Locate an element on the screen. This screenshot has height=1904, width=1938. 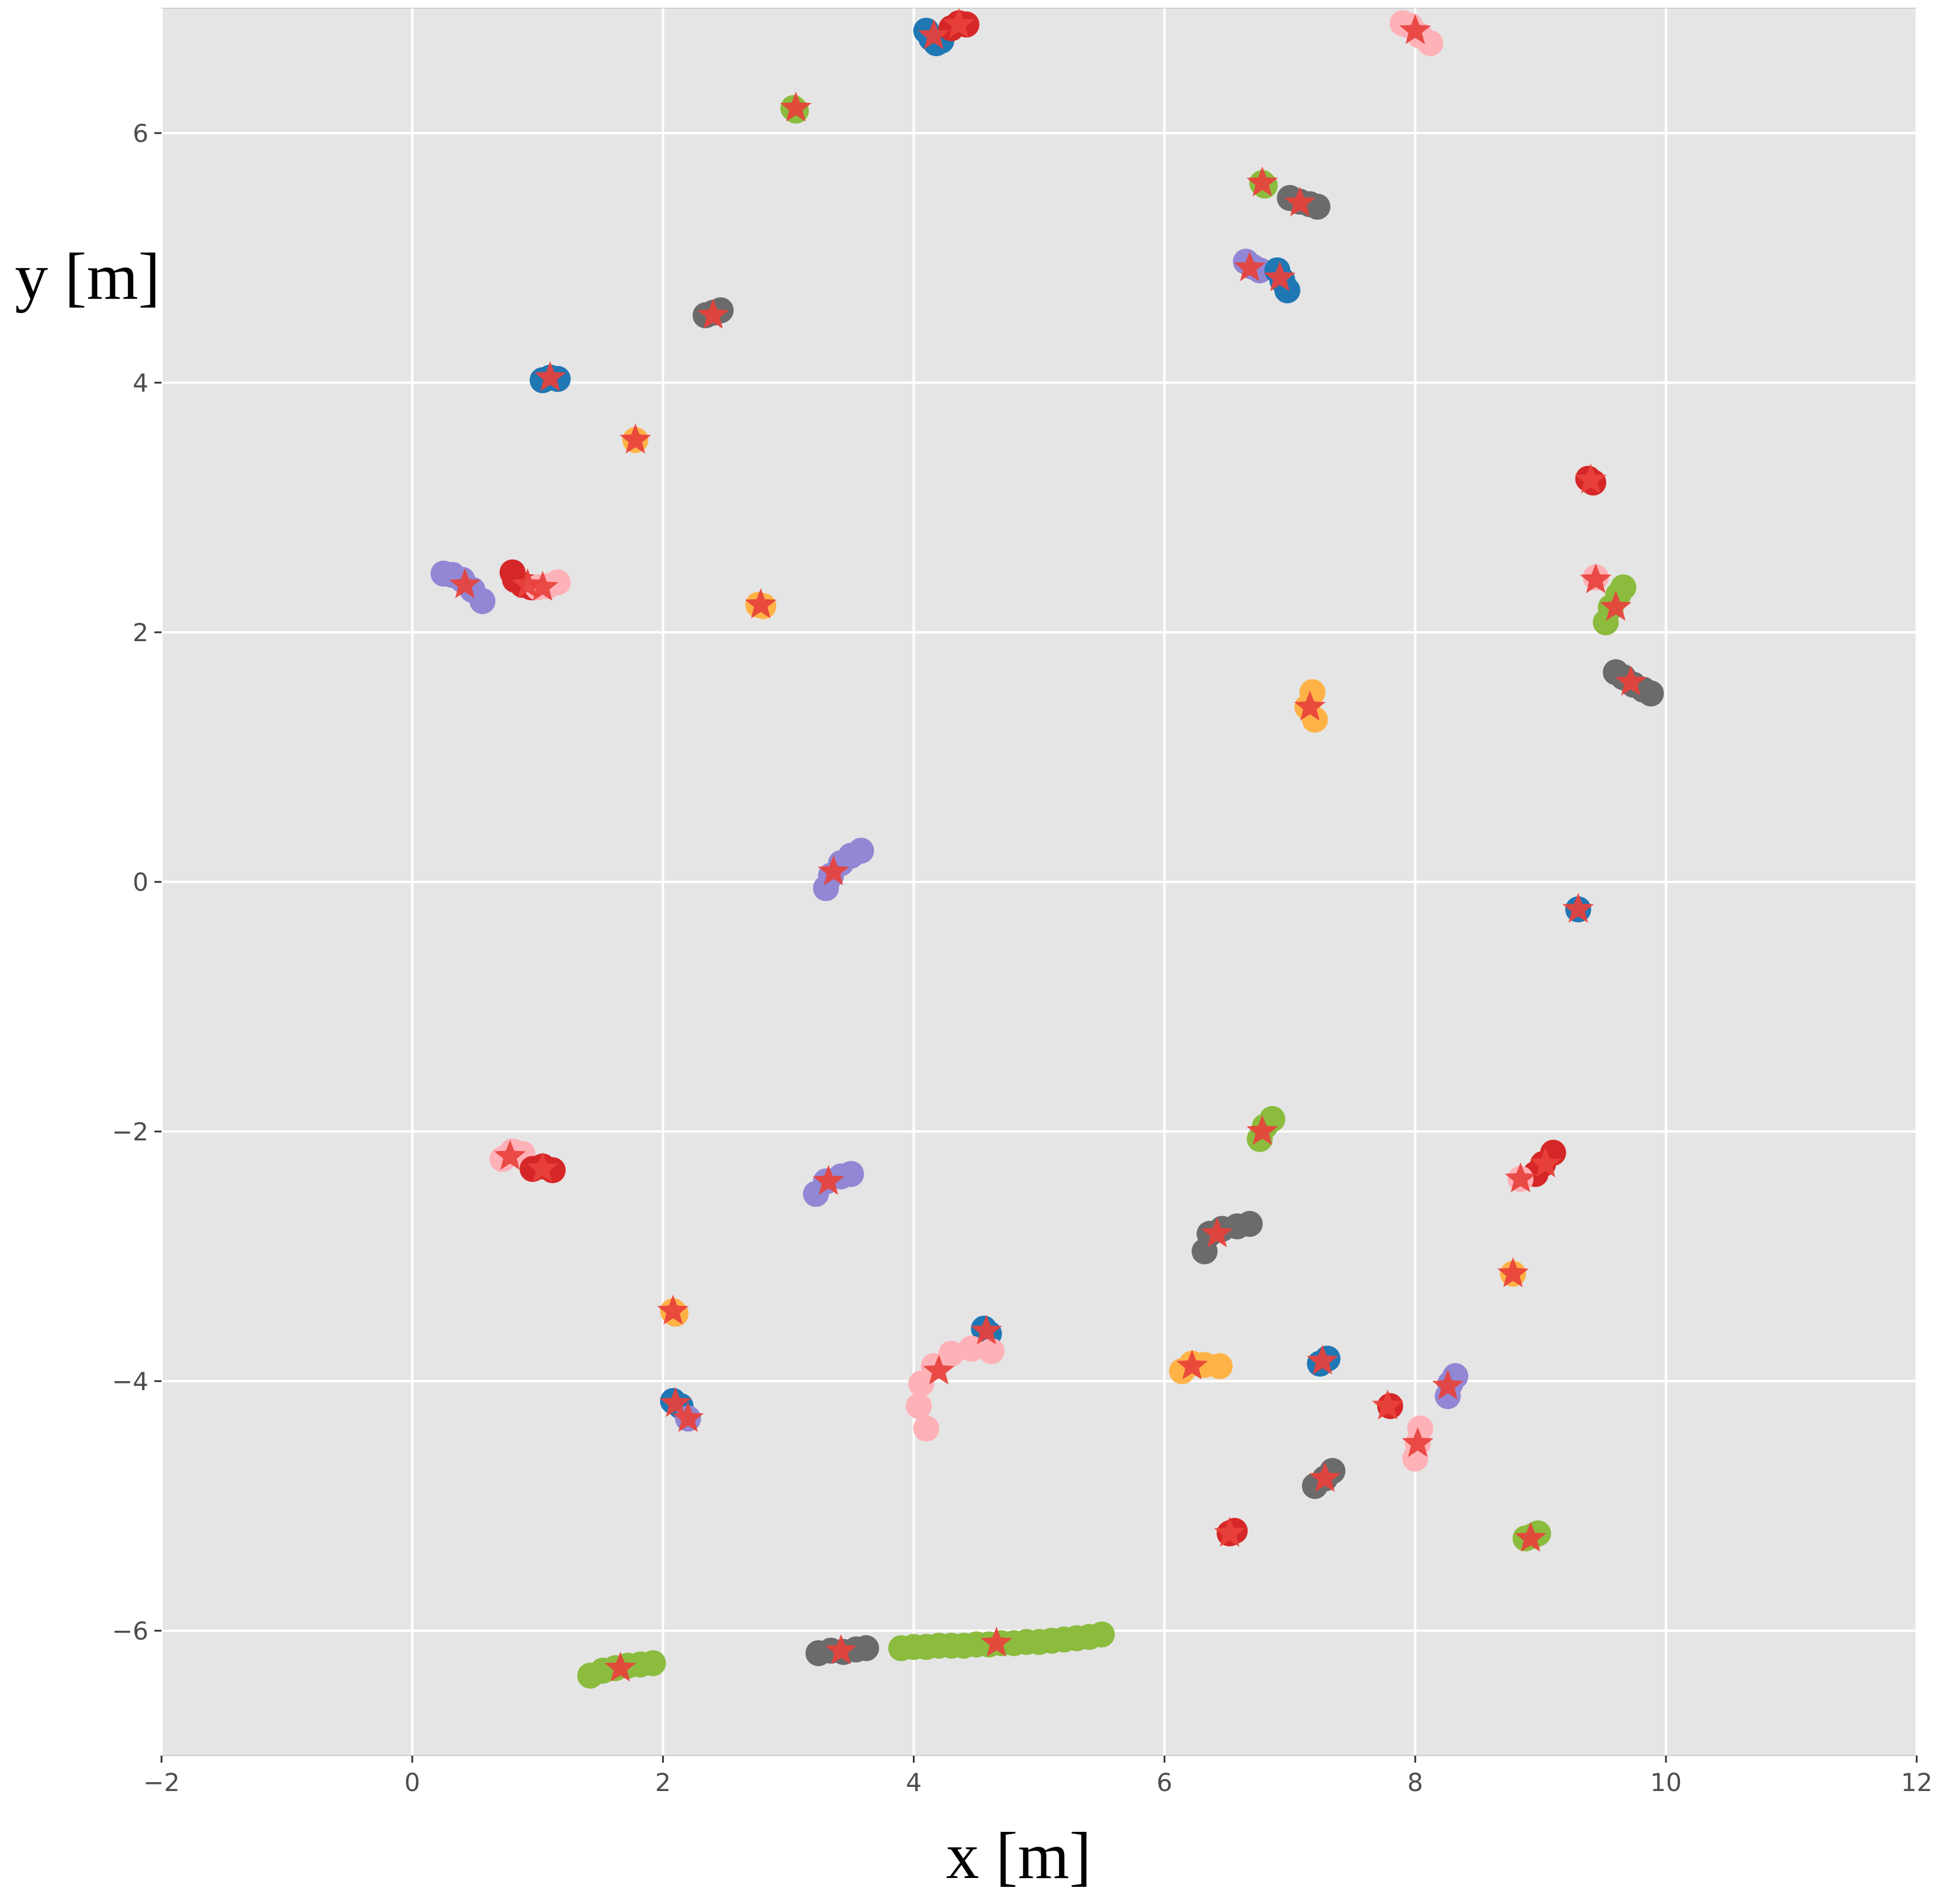
y-tick-label: 4 is located at coordinates (140, 382).